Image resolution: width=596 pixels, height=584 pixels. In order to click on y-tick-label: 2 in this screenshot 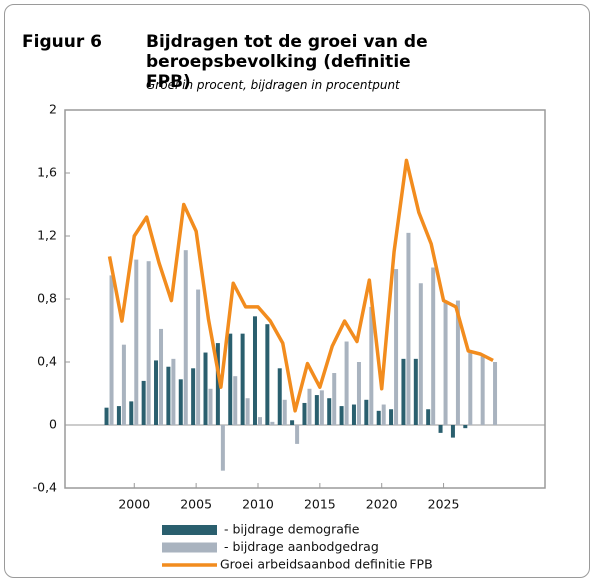, I will do `click(53, 109)`.